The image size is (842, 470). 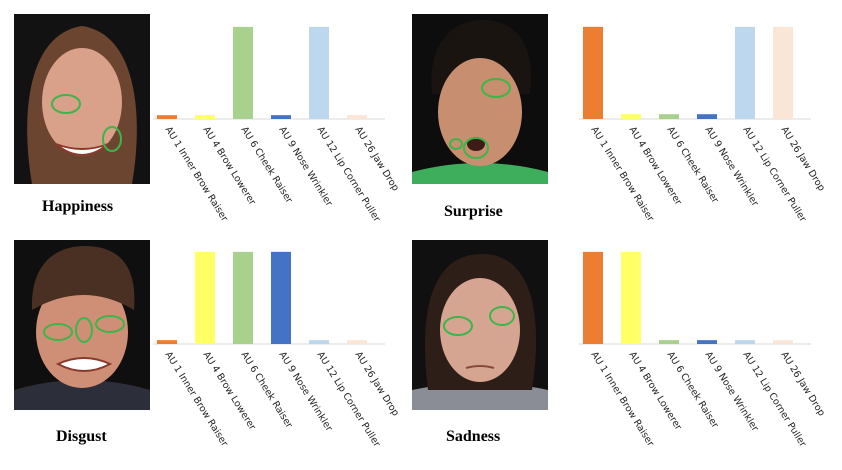 I want to click on emotion-label-happiness: Happiness, so click(x=78, y=206).